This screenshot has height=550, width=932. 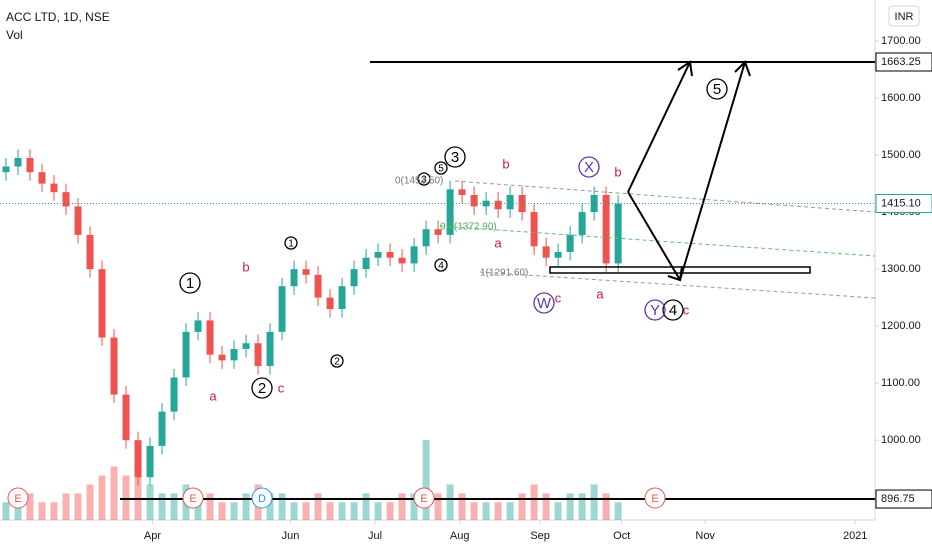 What do you see at coordinates (621, 536) in the screenshot?
I see `x-tick-label: Oct` at bounding box center [621, 536].